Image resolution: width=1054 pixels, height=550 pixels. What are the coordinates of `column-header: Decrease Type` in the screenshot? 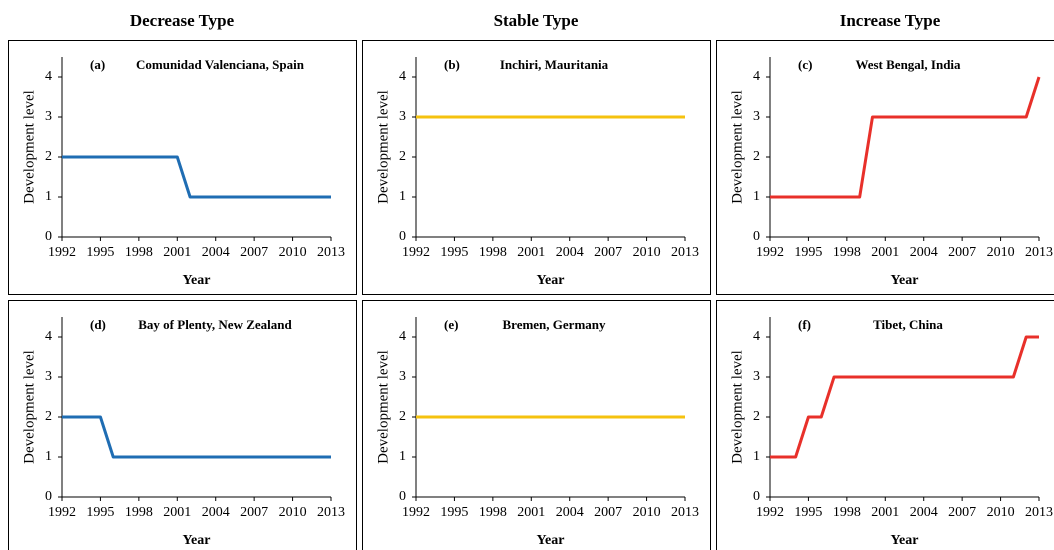 It's located at (182, 20).